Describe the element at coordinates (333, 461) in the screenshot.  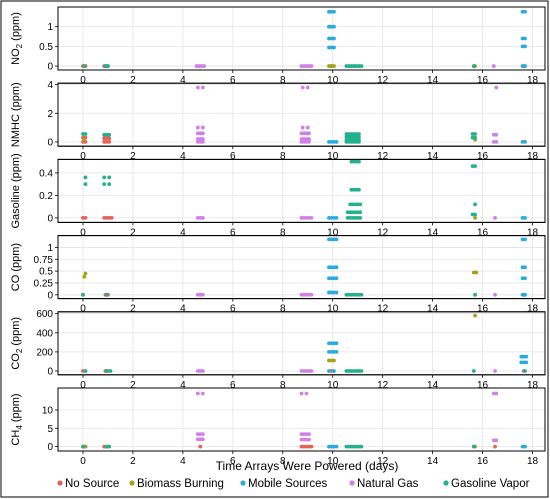
I see `x-tick-label: 10` at that location.